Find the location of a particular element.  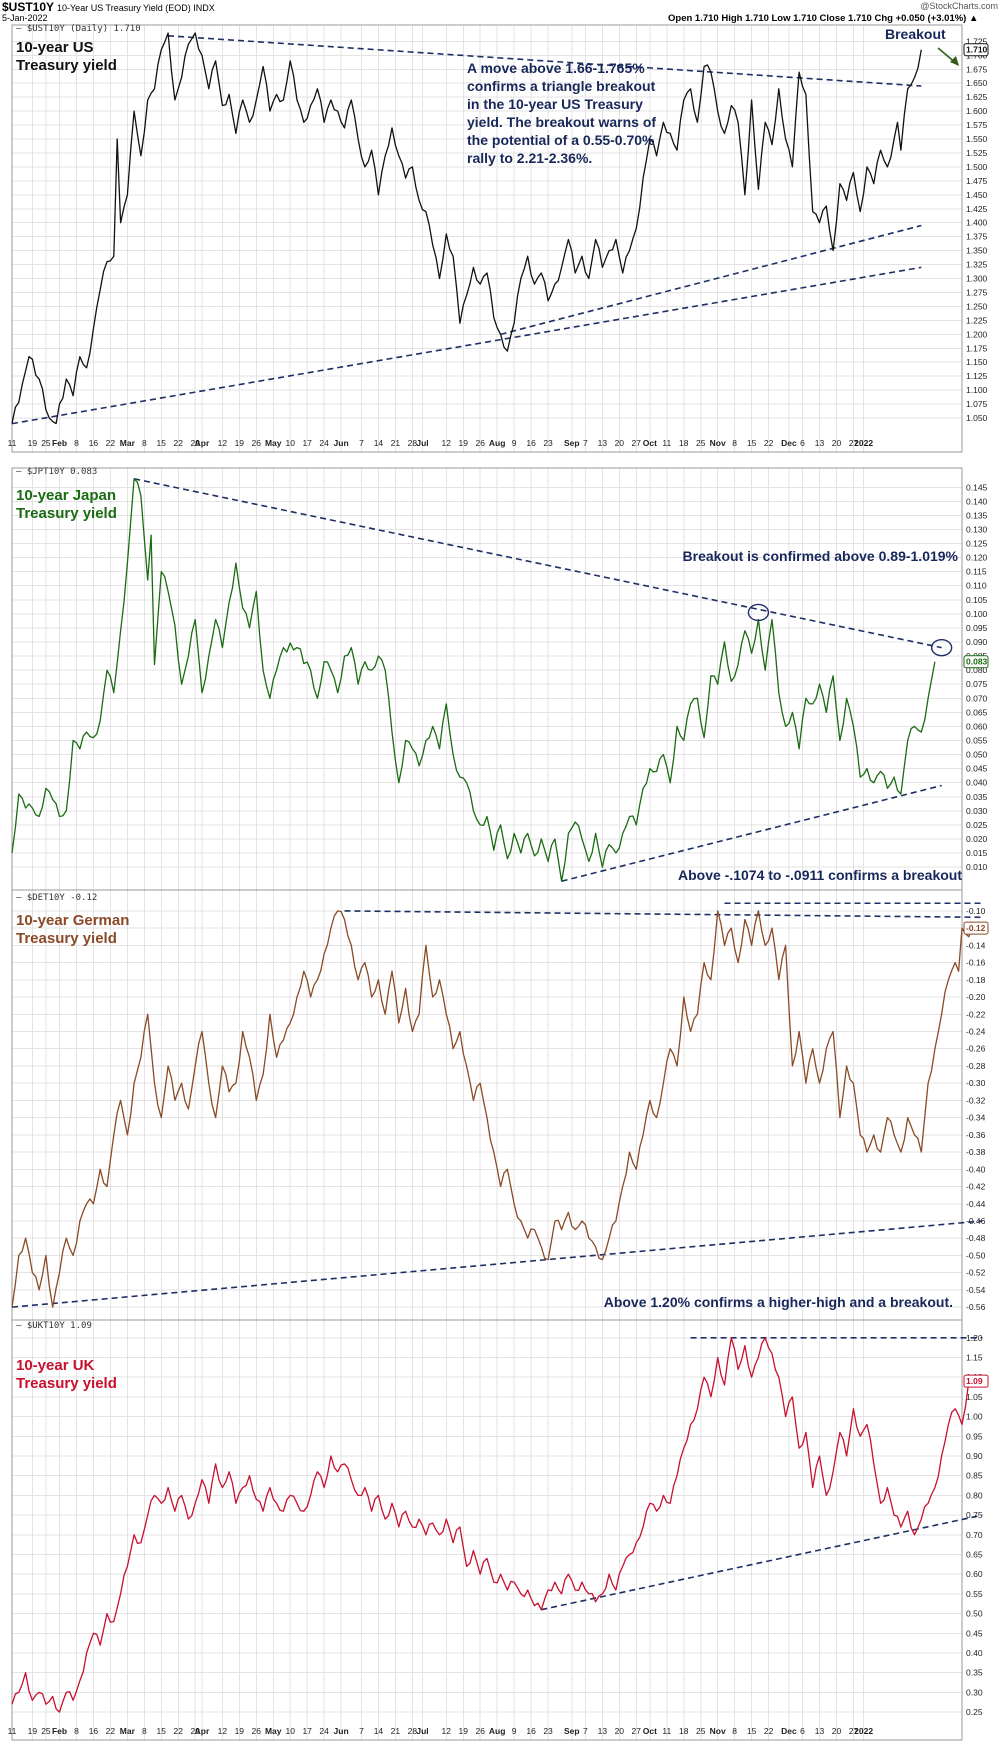

y-tick-label: 0.115 is located at coordinates (976, 572).